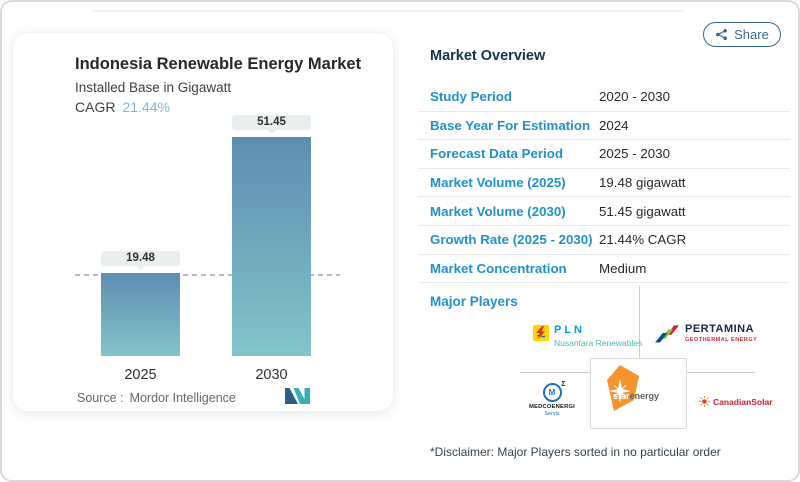  I want to click on table-row: Growth Rate (2025 - 2030) 21.44% CAGR, so click(604, 240).